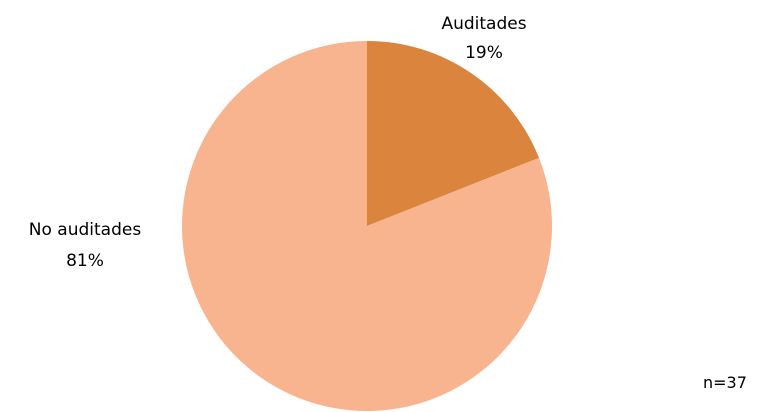  I want to click on pie-slice-auditades, so click(453, 133).